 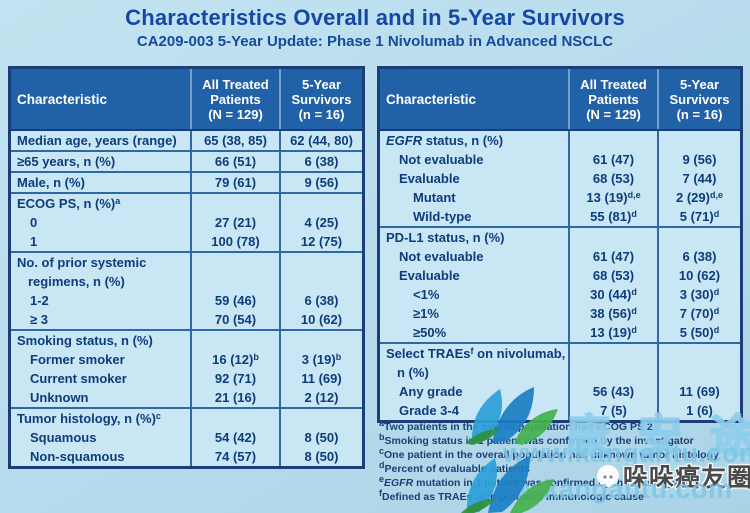 What do you see at coordinates (34, 241) in the screenshot?
I see `row-label: 1` at bounding box center [34, 241].